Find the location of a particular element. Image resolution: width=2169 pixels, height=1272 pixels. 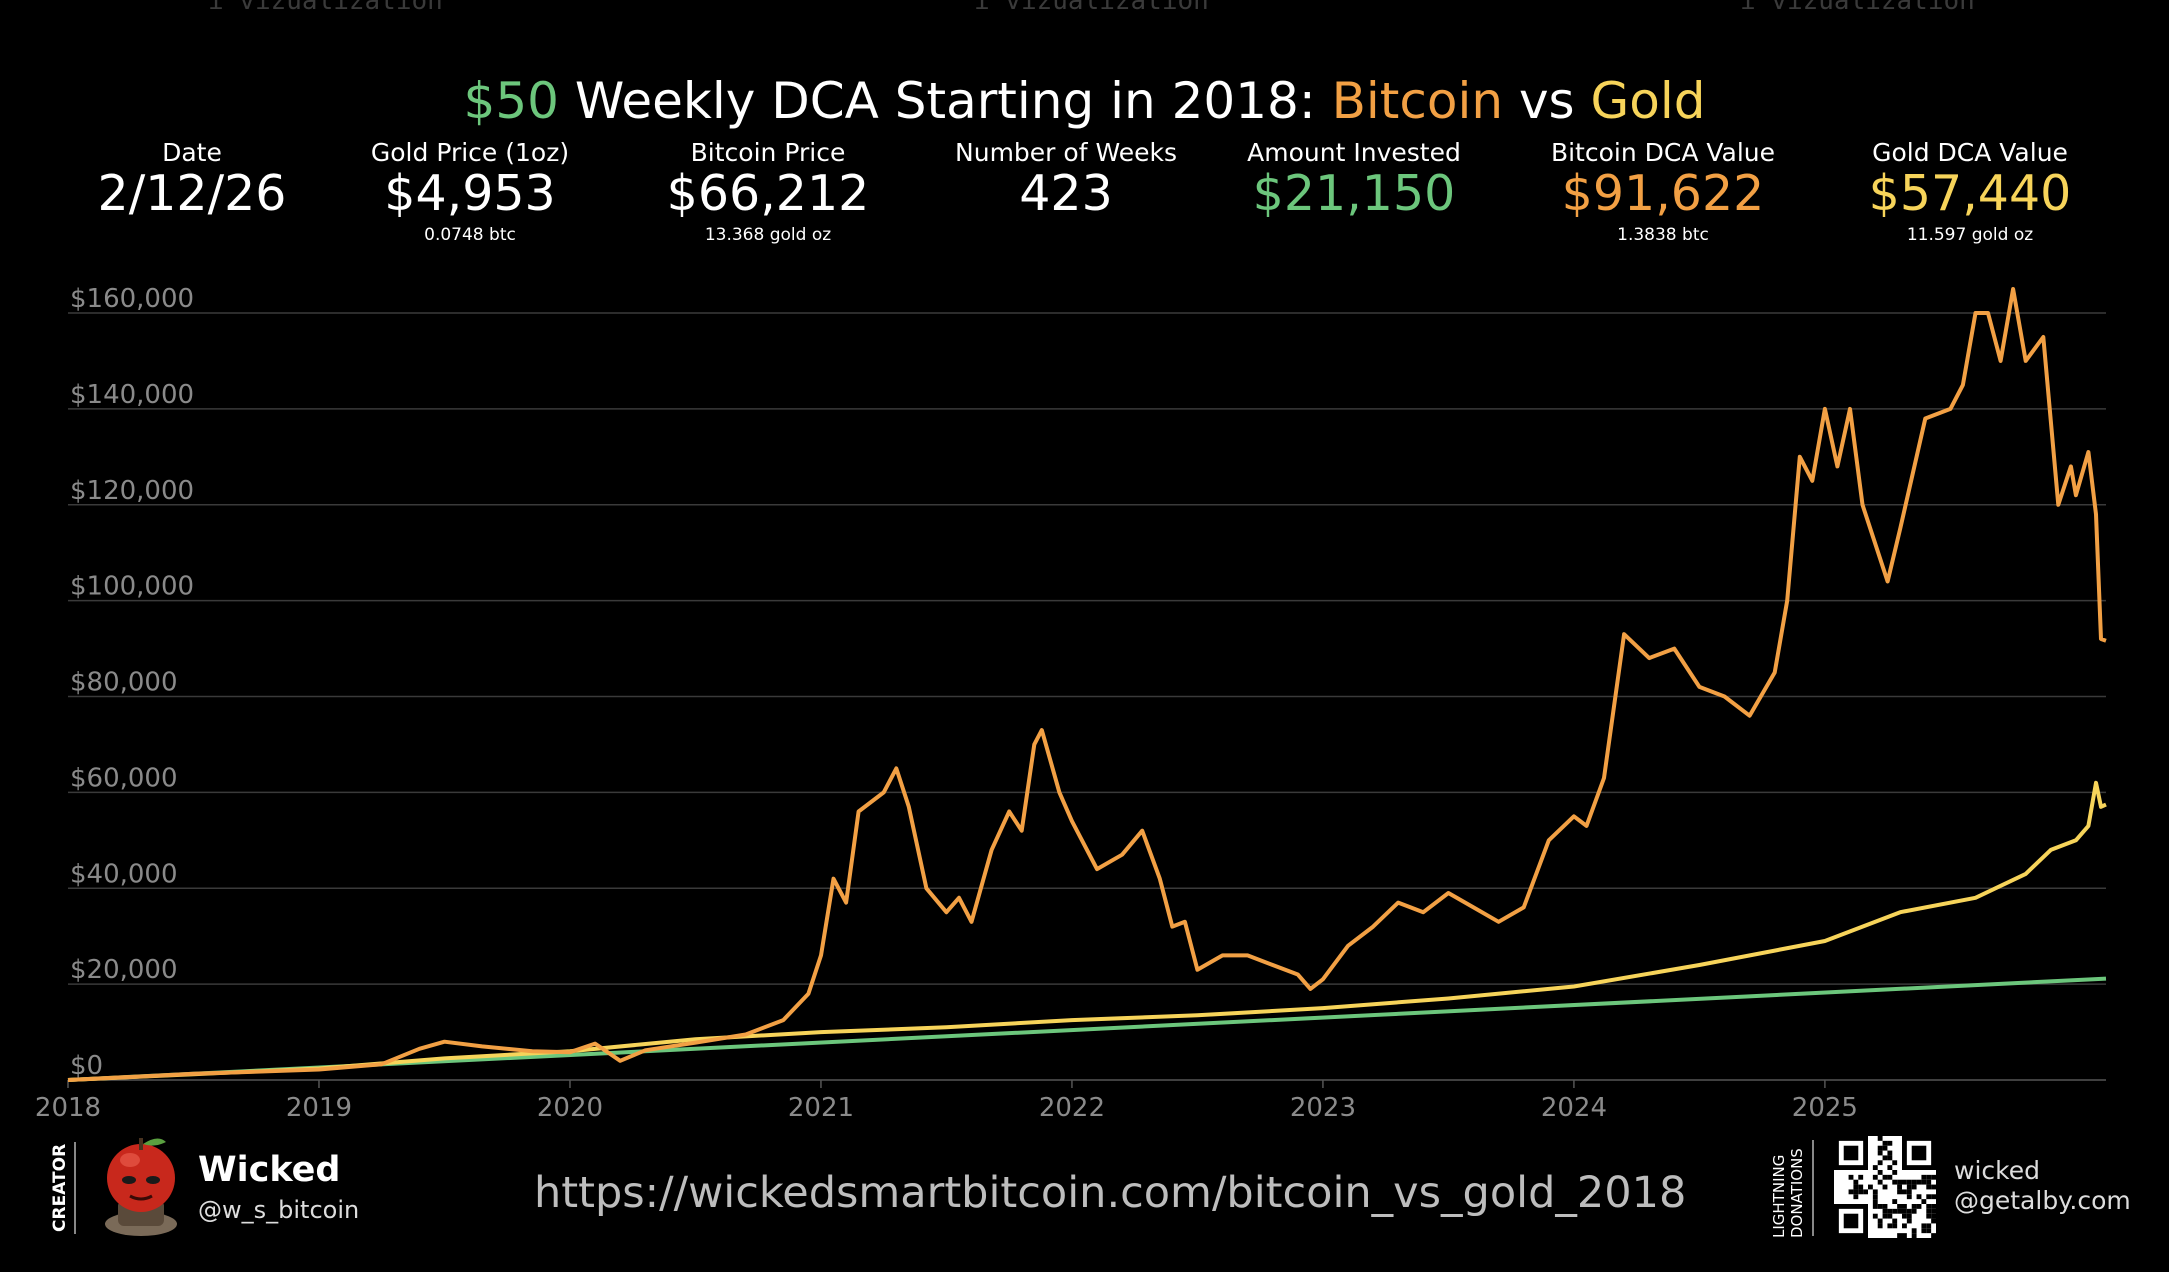

stat-value: $66,212 is located at coordinates (768, 193).